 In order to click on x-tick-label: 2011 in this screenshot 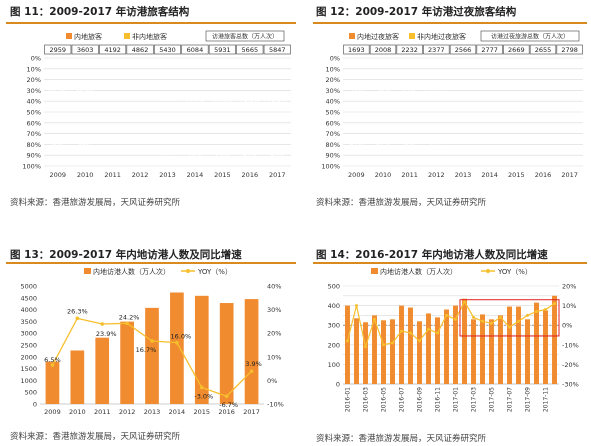, I will do `click(112, 175)`.